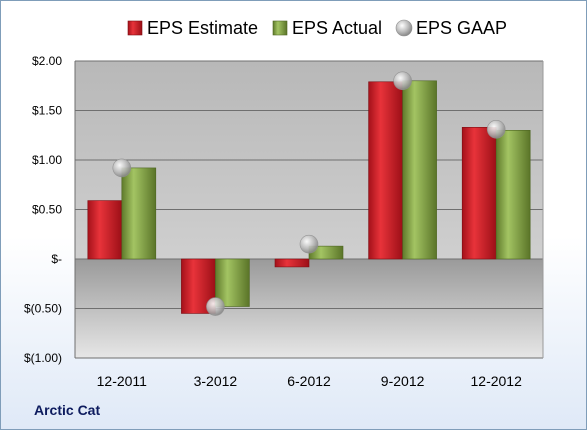 The width and height of the screenshot is (587, 430). What do you see at coordinates (67, 410) in the screenshot?
I see `company-name: Arctic Cat` at bounding box center [67, 410].